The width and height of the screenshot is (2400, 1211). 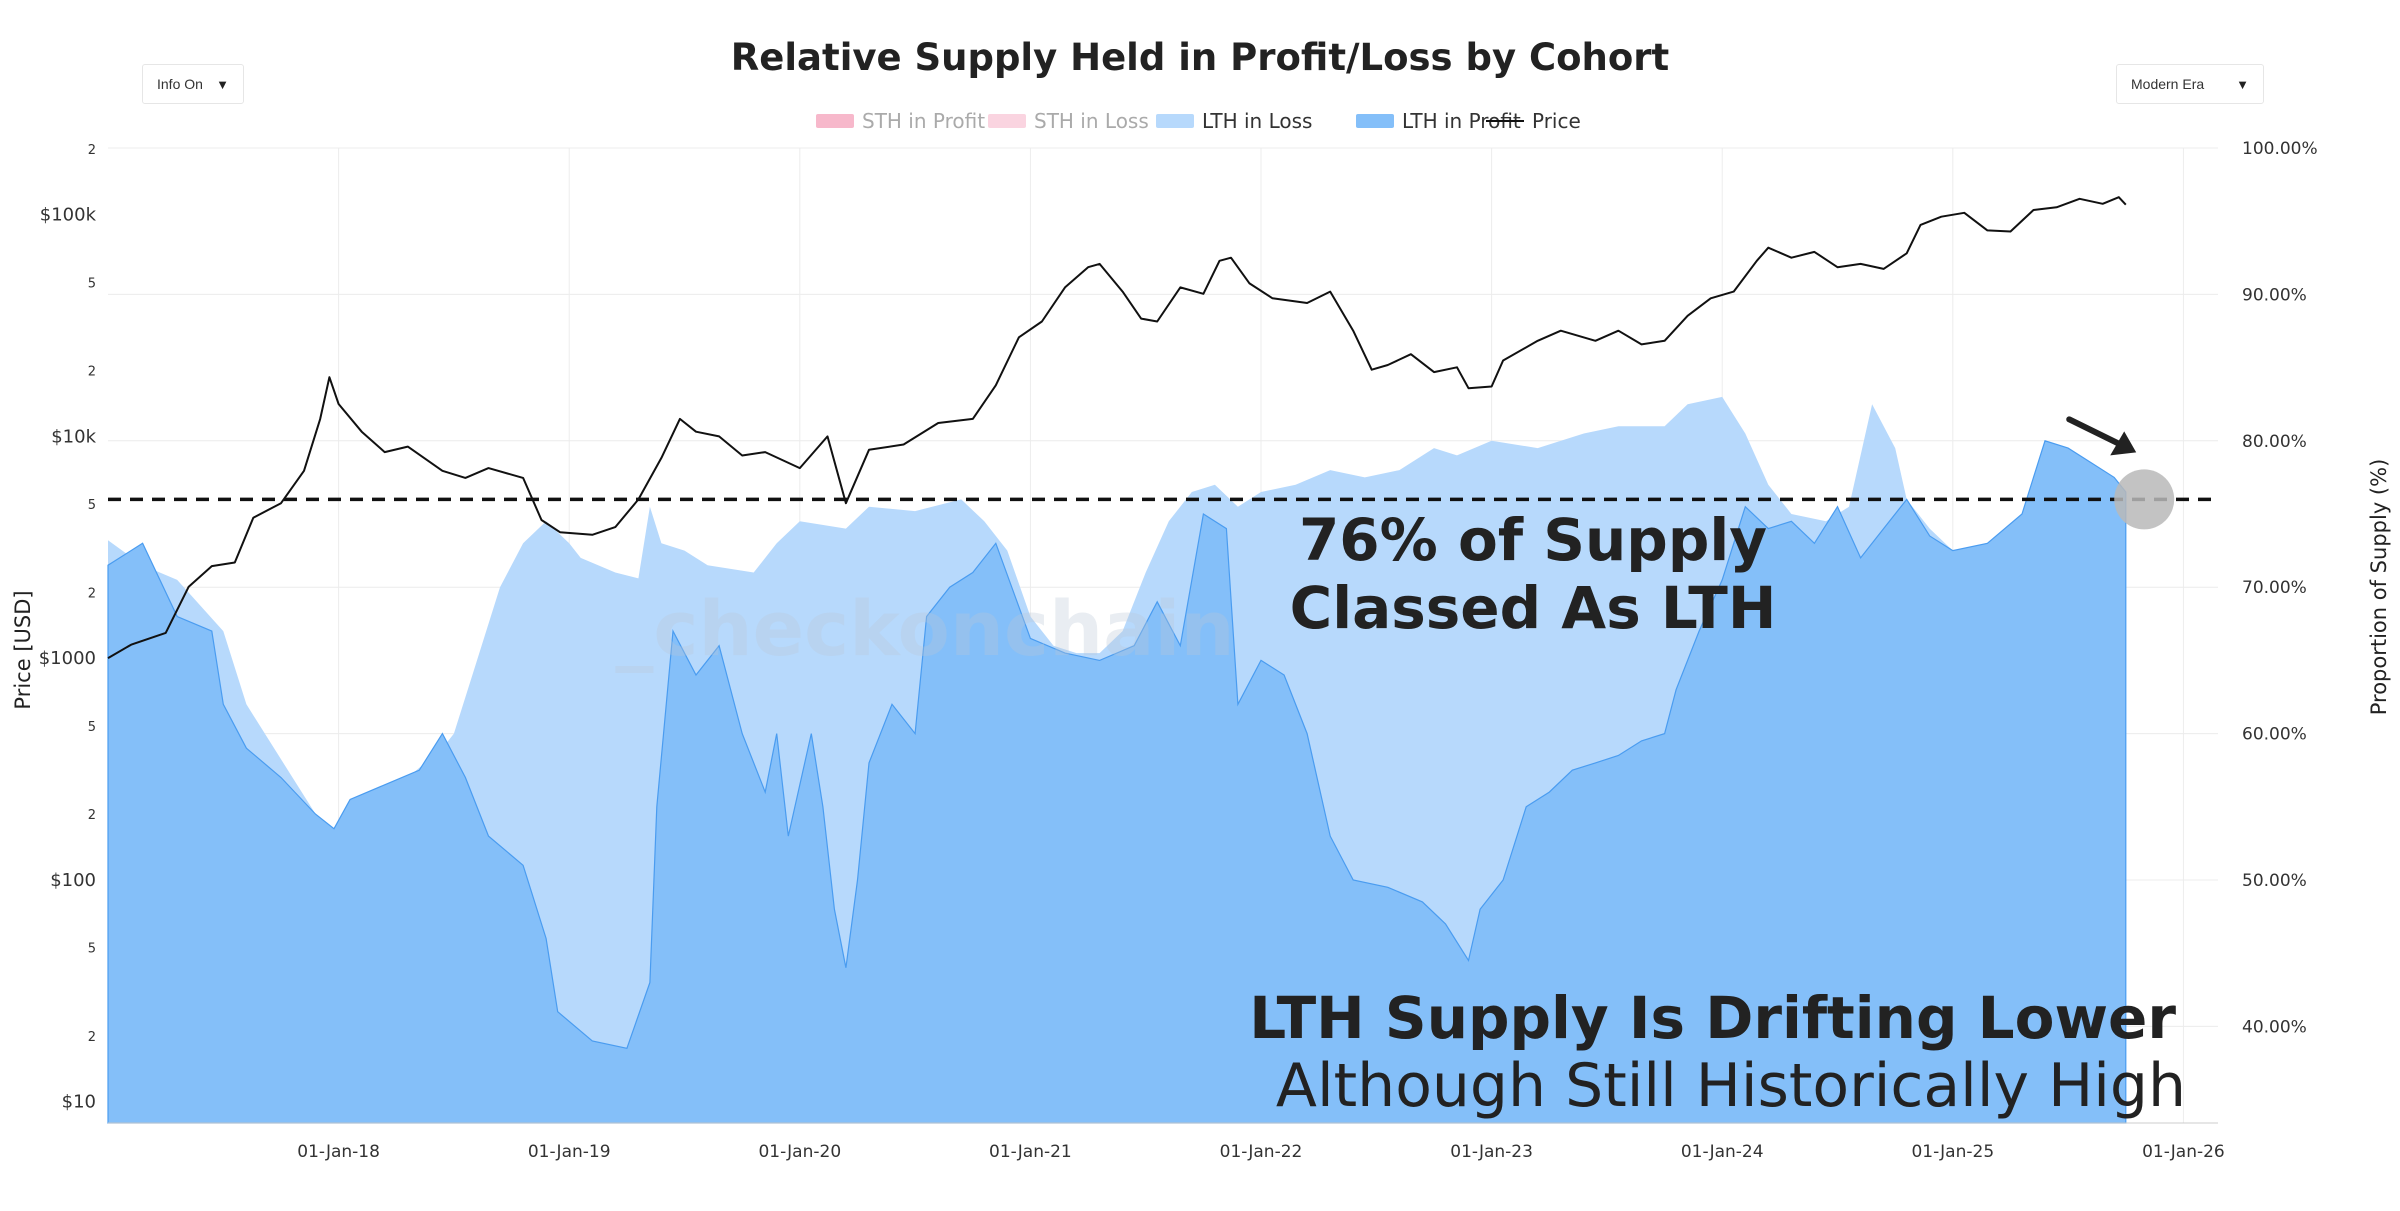 What do you see at coordinates (1722, 1152) in the screenshot?
I see `x-tick-label: 01-Jan-24` at bounding box center [1722, 1152].